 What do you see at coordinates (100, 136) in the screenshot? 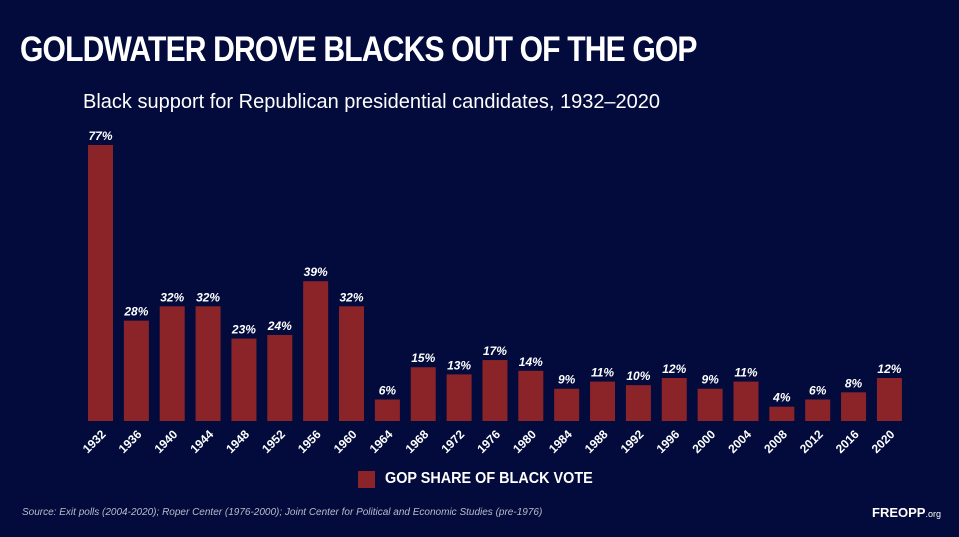
I see `data-label-1932: 77%` at bounding box center [100, 136].